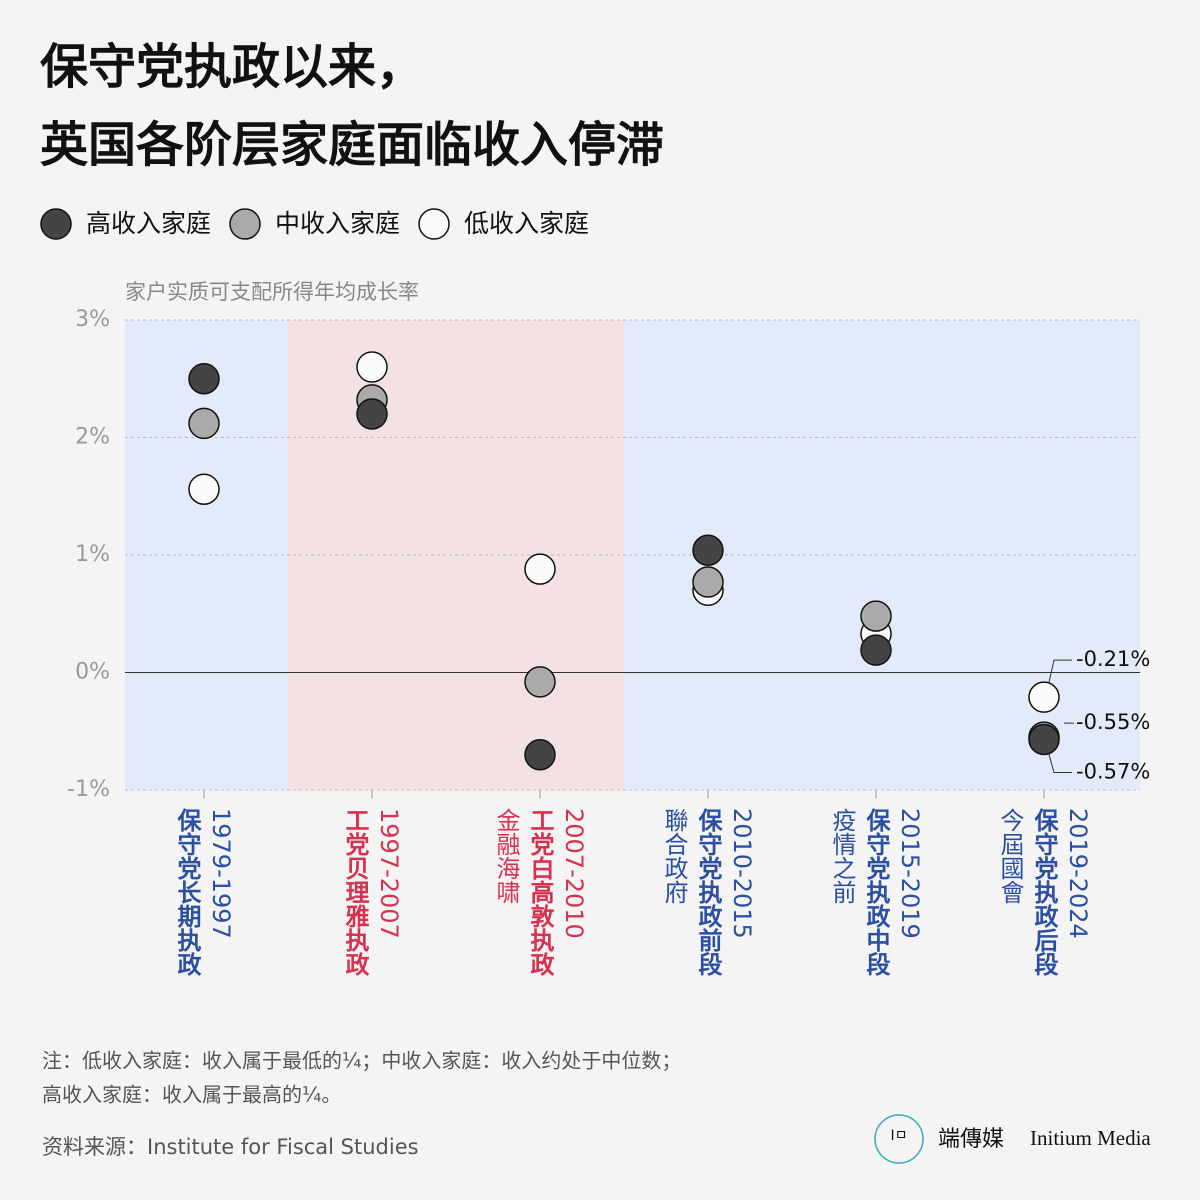  What do you see at coordinates (574, 873) in the screenshot?
I see `x-tick-label: 2007-2010` at bounding box center [574, 873].